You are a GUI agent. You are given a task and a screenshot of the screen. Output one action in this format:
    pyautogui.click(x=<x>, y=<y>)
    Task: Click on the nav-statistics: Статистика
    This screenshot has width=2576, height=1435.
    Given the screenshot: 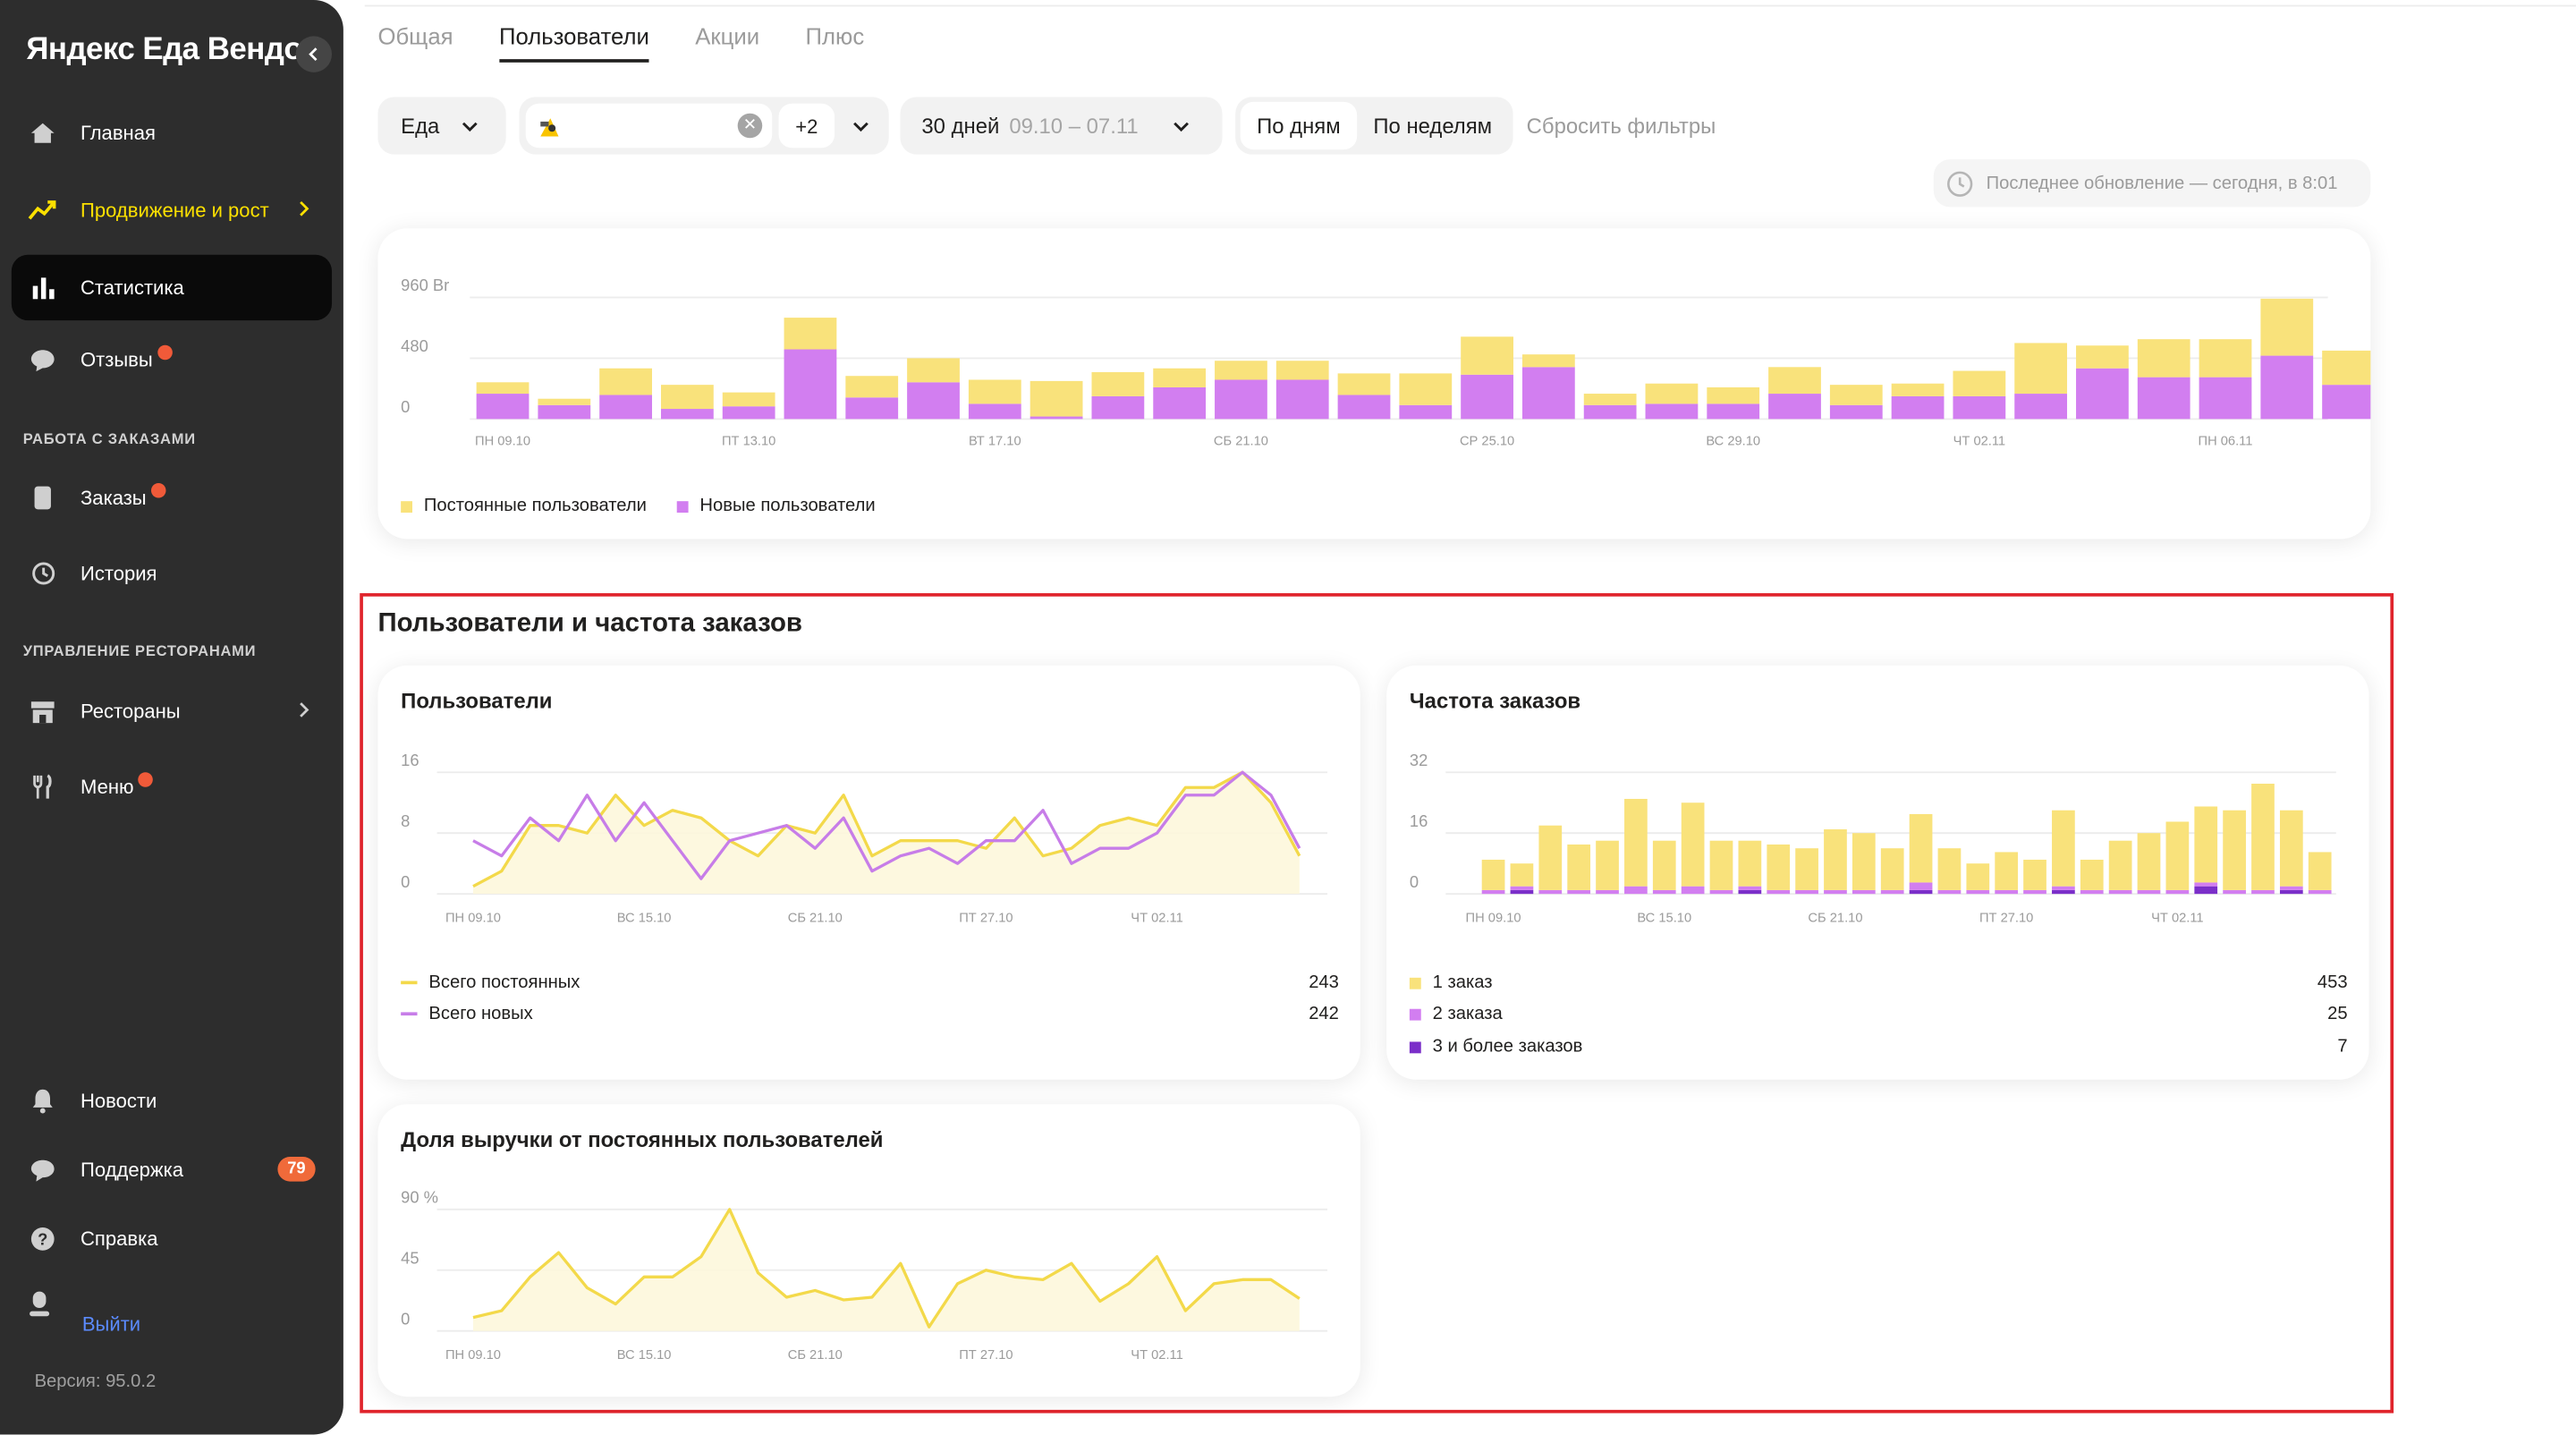 What is the action you would take?
    pyautogui.click(x=172, y=287)
    